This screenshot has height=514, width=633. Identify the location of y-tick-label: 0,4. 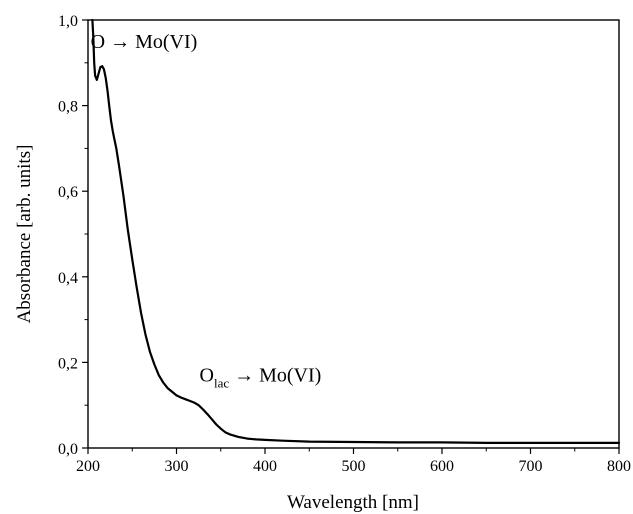
(68, 278).